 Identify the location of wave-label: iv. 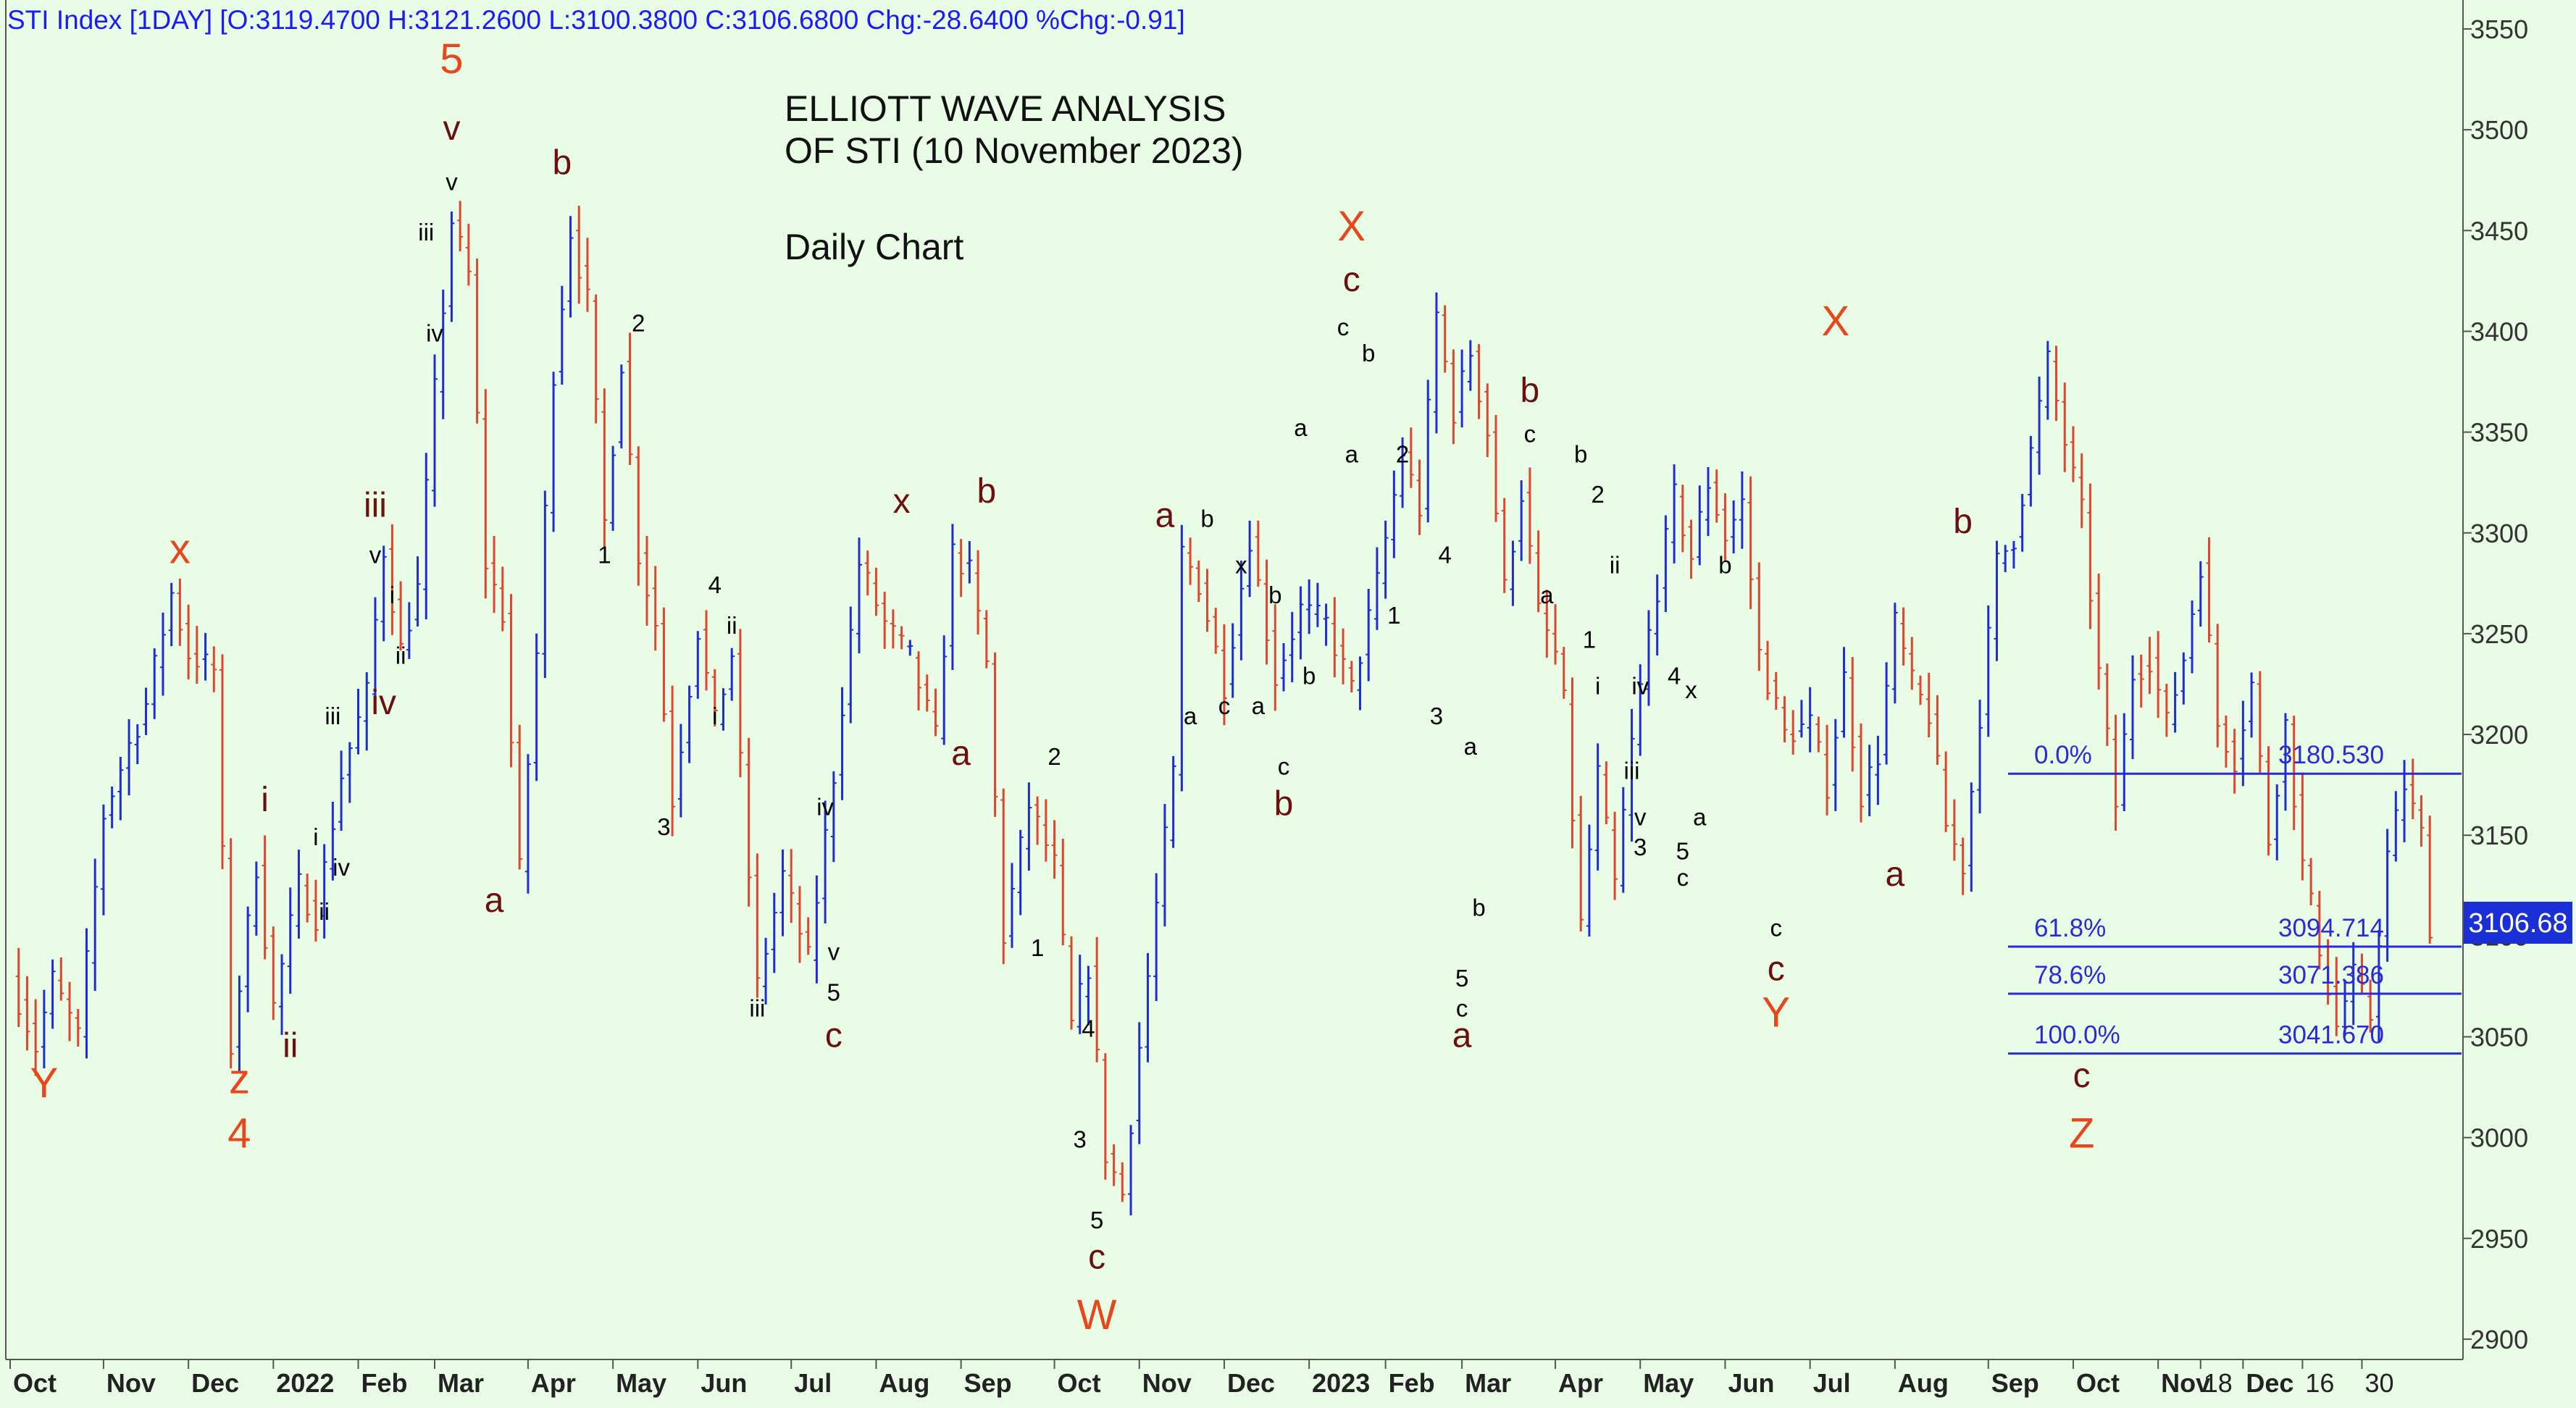
(1640, 685).